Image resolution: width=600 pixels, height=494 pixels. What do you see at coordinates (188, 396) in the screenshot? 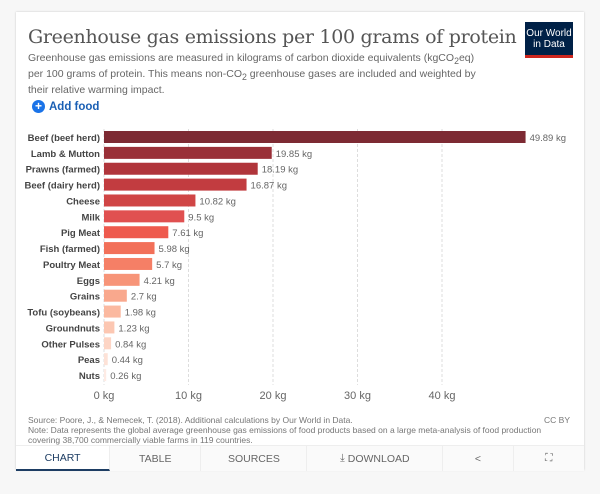
I see `x-tick-label: 10 kg` at bounding box center [188, 396].